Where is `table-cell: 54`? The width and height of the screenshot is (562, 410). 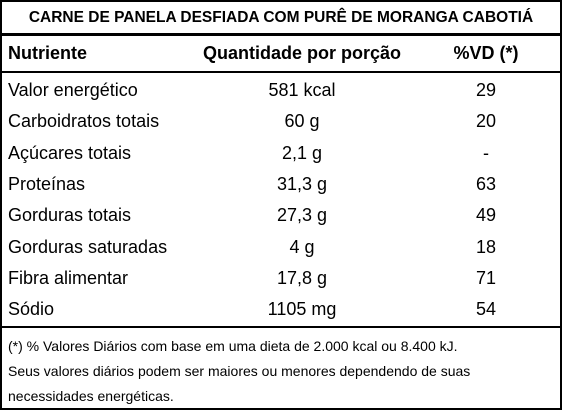
table-cell: 54 is located at coordinates (486, 309).